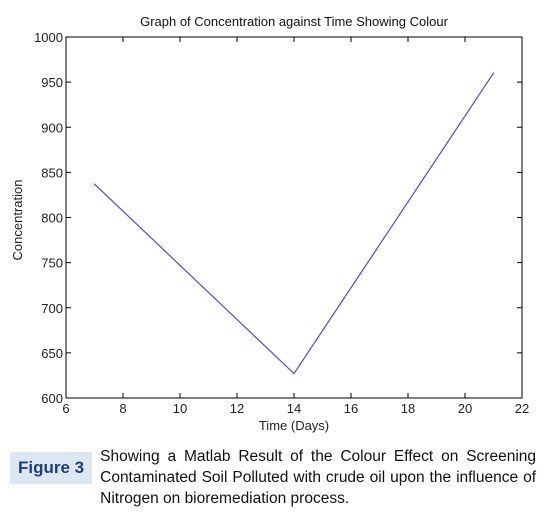  What do you see at coordinates (65, 408) in the screenshot?
I see `x-tick-label: 6` at bounding box center [65, 408].